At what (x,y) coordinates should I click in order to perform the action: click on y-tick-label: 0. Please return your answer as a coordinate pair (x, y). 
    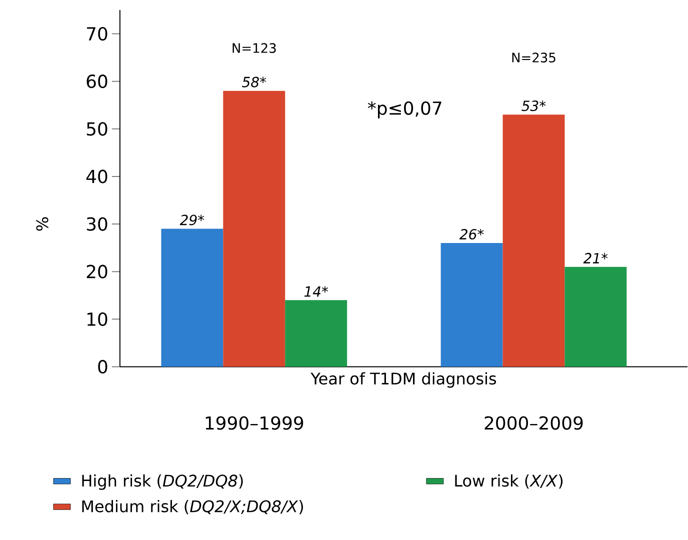
    Looking at the image, I should click on (103, 367).